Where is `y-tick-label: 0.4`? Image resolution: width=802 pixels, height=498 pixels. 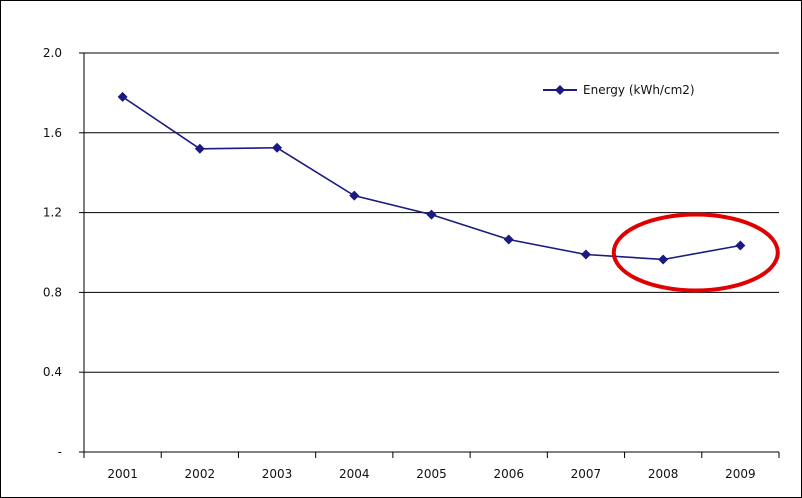
y-tick-label: 0.4 is located at coordinates (52, 372).